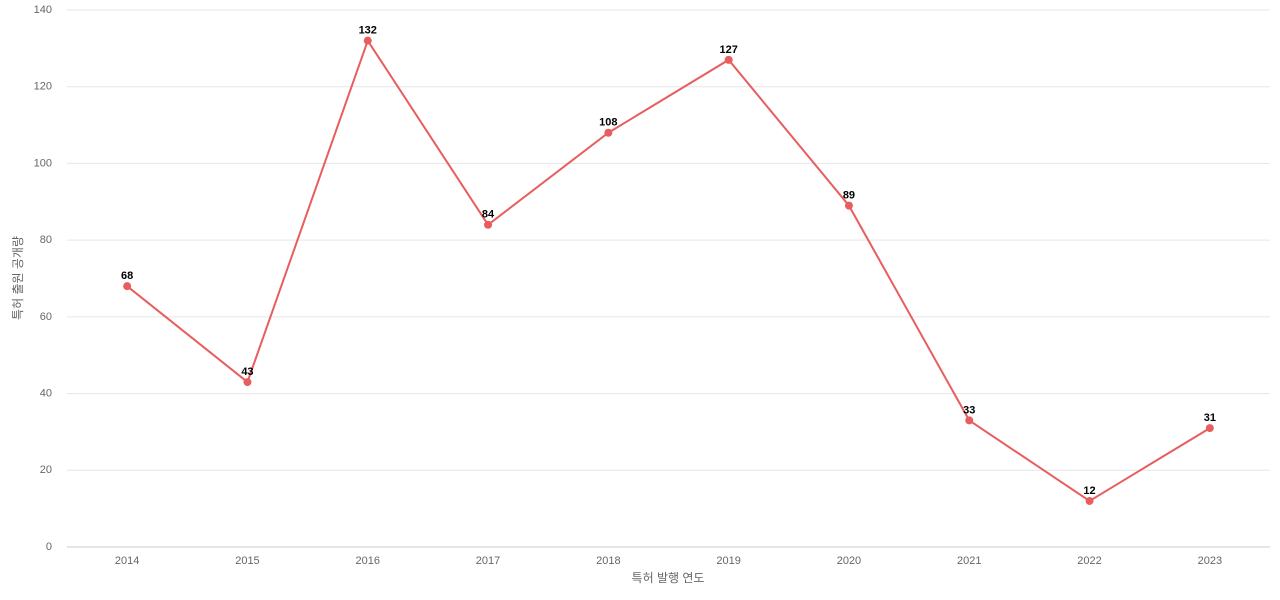 This screenshot has width=1280, height=600. What do you see at coordinates (668, 577) in the screenshot?
I see `x-axis-label: 특허 발행 연도` at bounding box center [668, 577].